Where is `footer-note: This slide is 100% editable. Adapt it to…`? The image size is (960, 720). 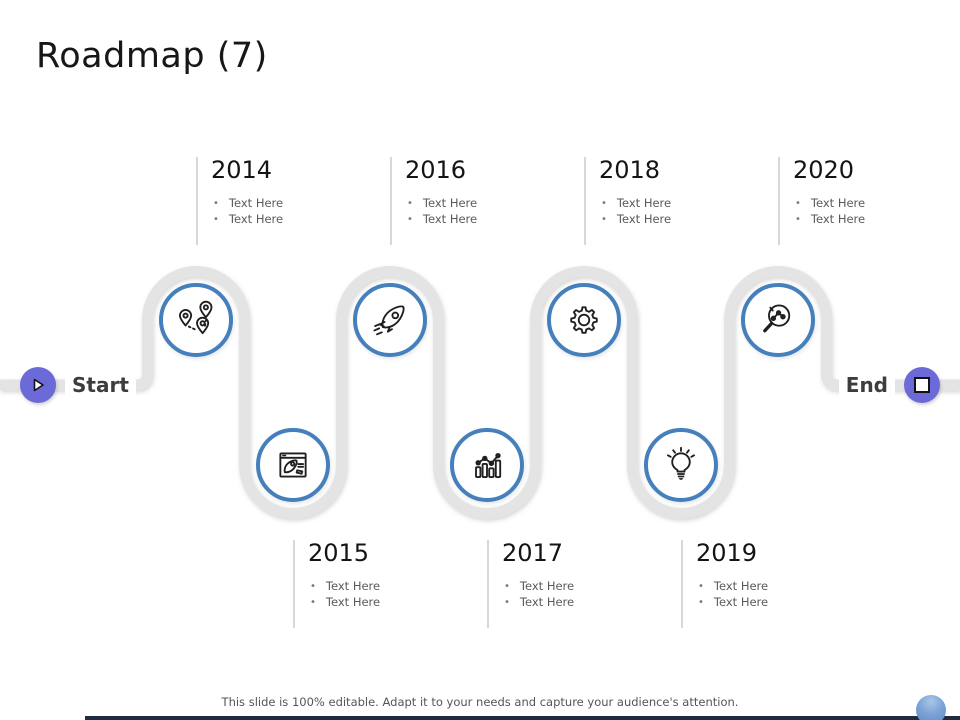
footer-note: This slide is 100% editable. Adapt it to… is located at coordinates (480, 702).